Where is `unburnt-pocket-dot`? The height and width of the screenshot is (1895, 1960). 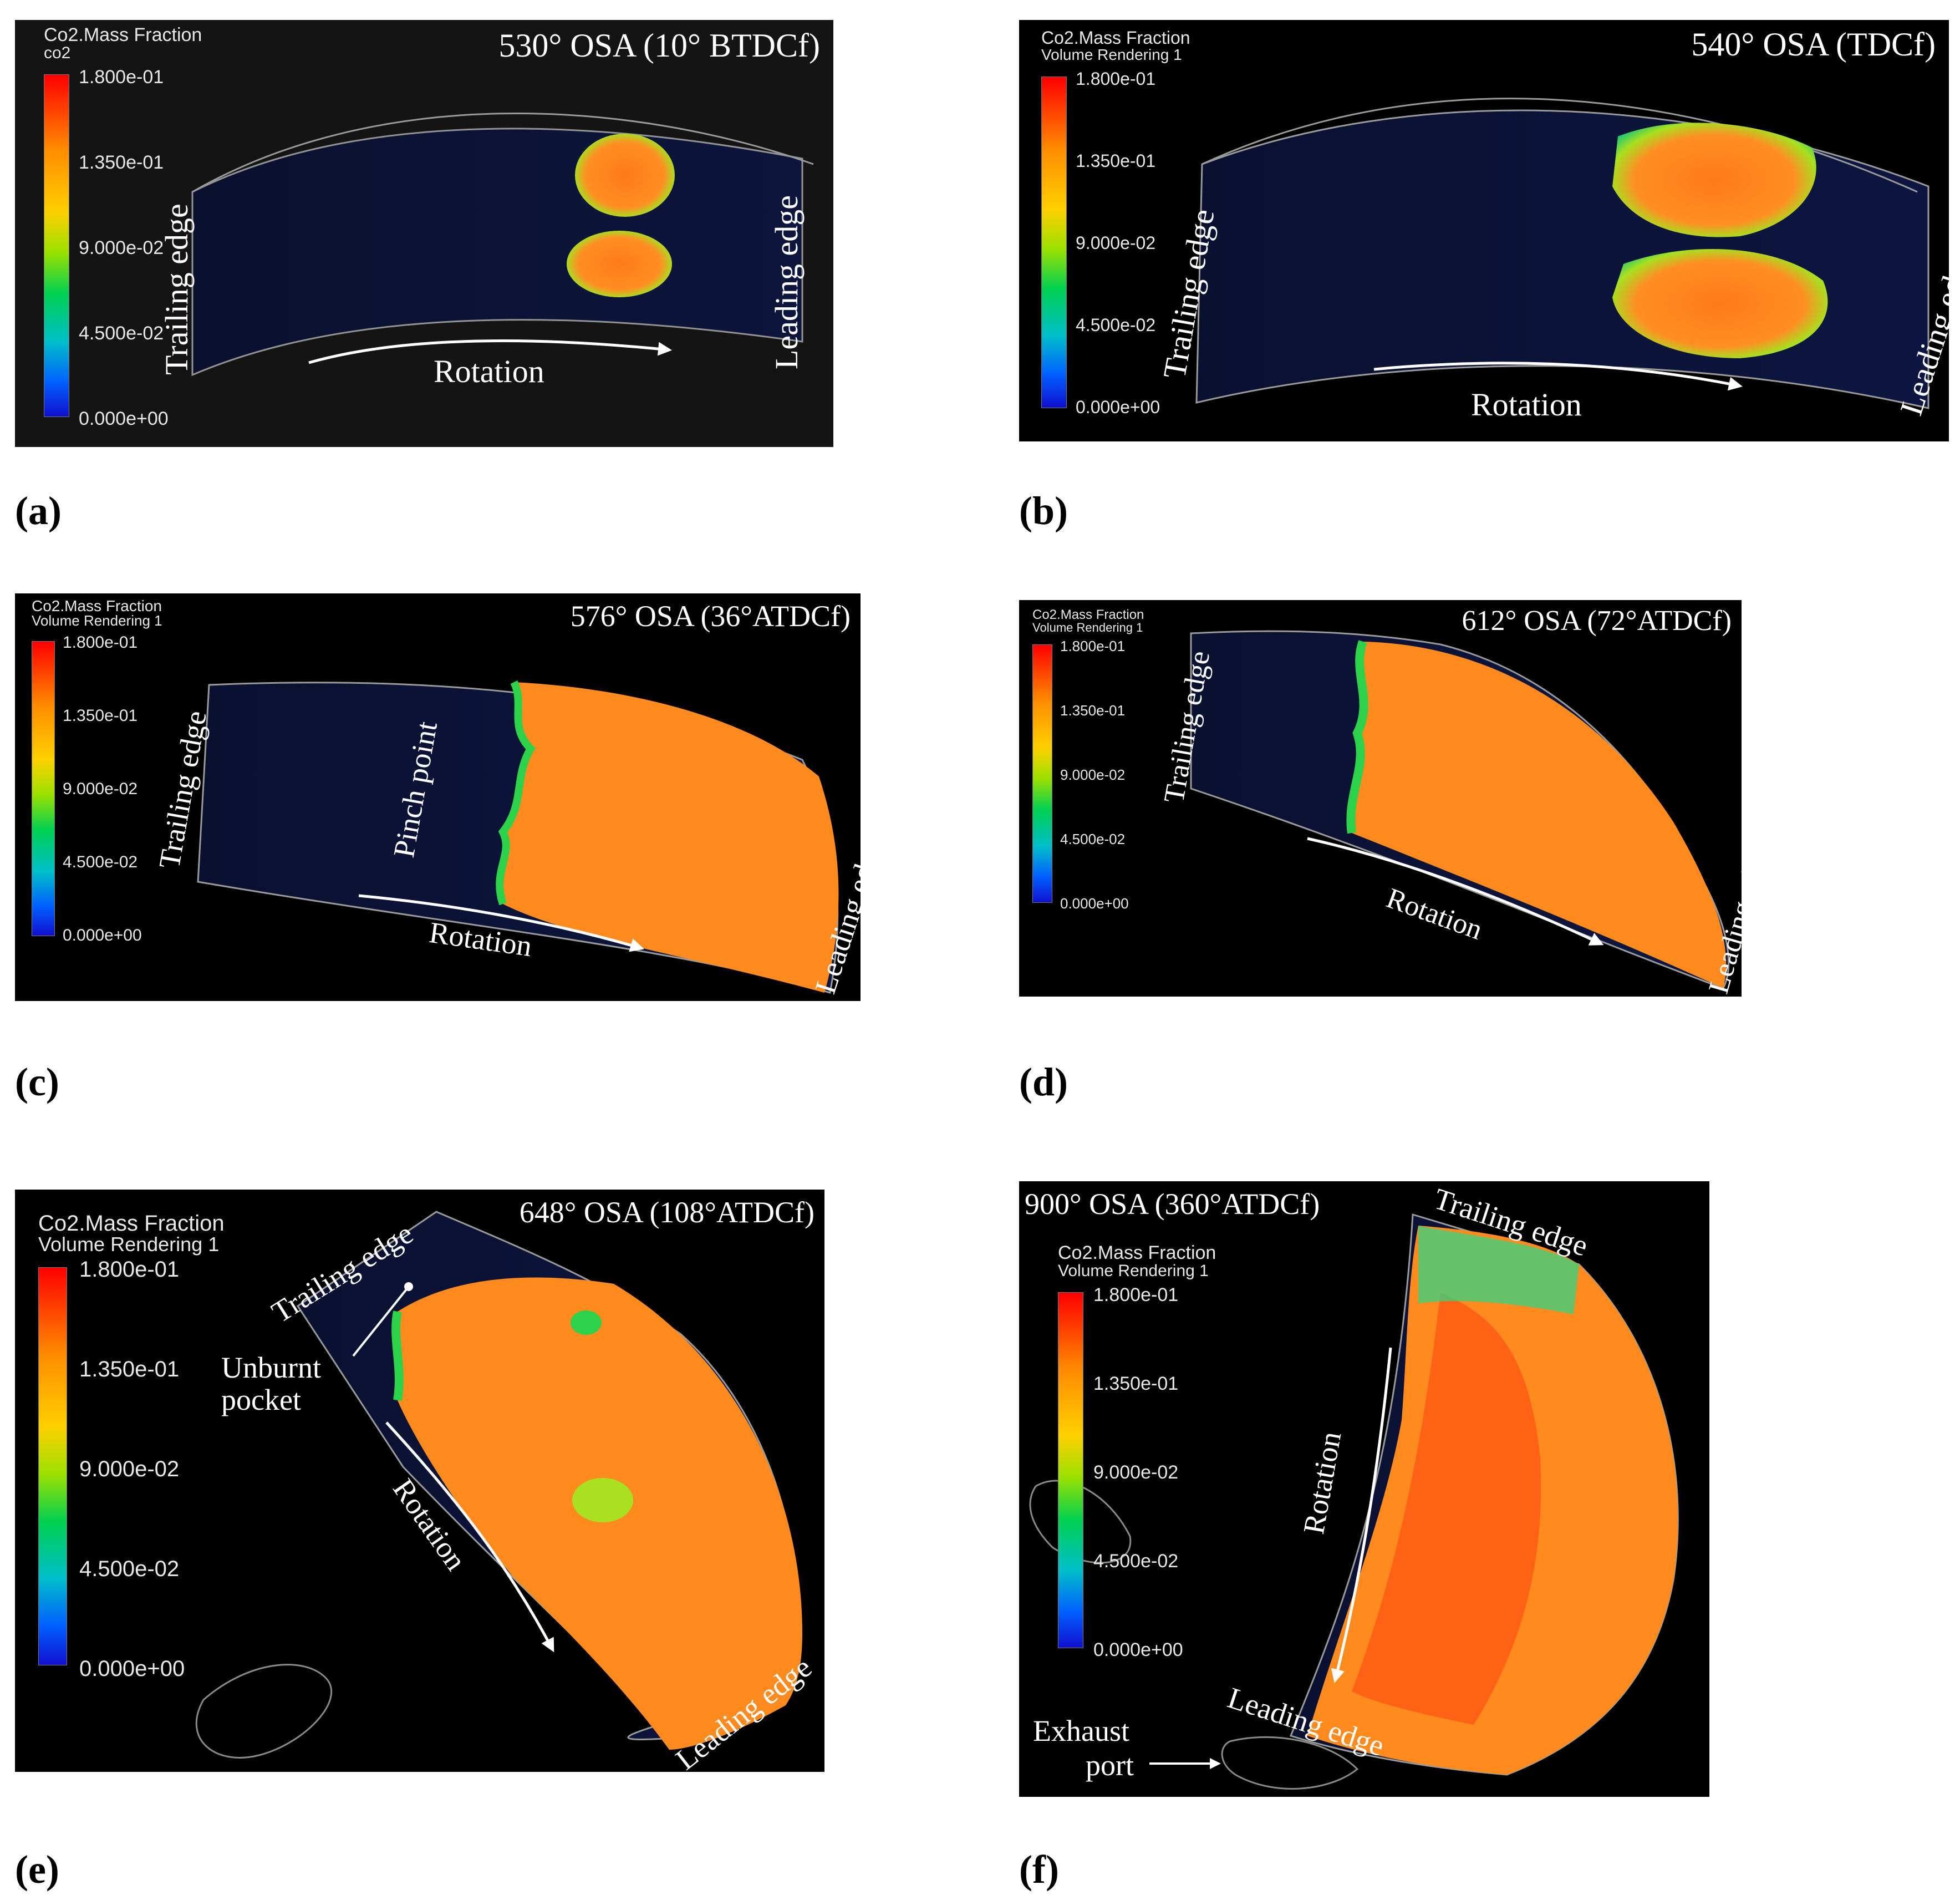 unburnt-pocket-dot is located at coordinates (587, 1322).